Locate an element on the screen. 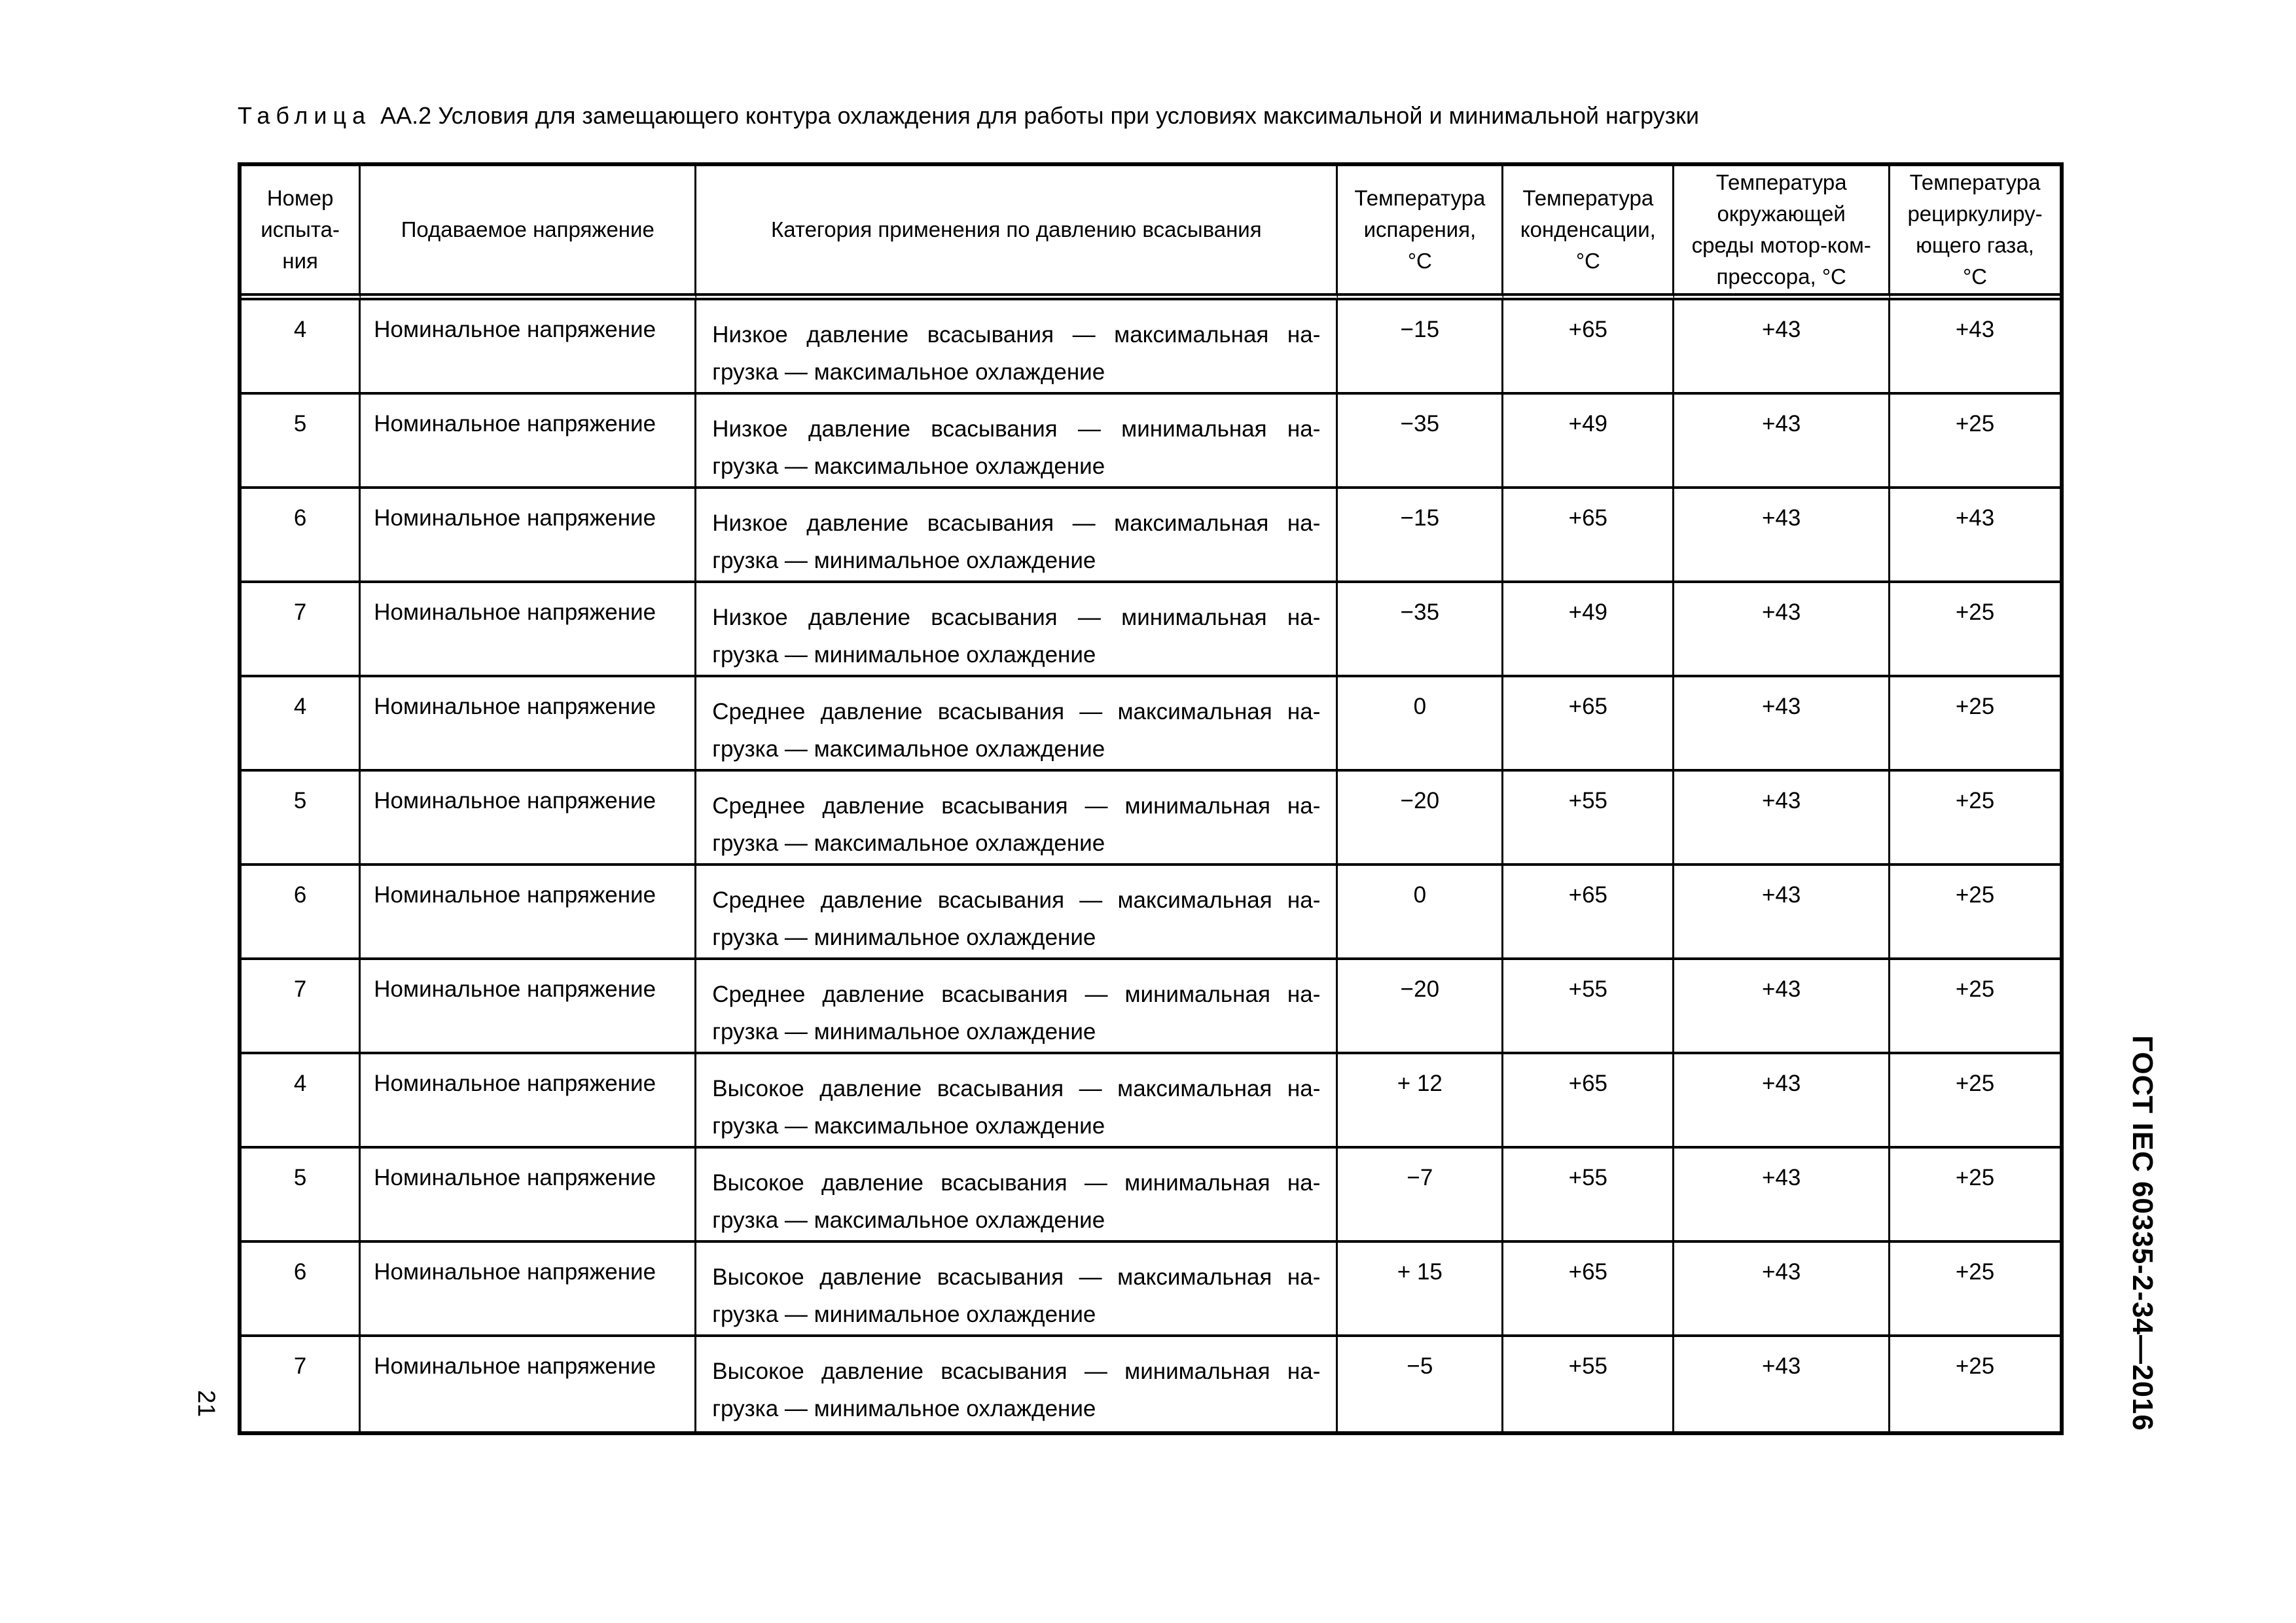 Image resolution: width=2296 pixels, height=1623 pixels. column-header-num: Номер испыта- ния is located at coordinates (301, 233).